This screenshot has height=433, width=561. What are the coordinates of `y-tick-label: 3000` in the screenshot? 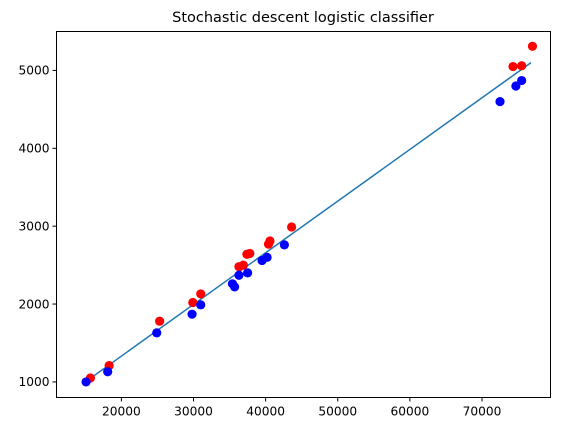 It's located at (33, 226).